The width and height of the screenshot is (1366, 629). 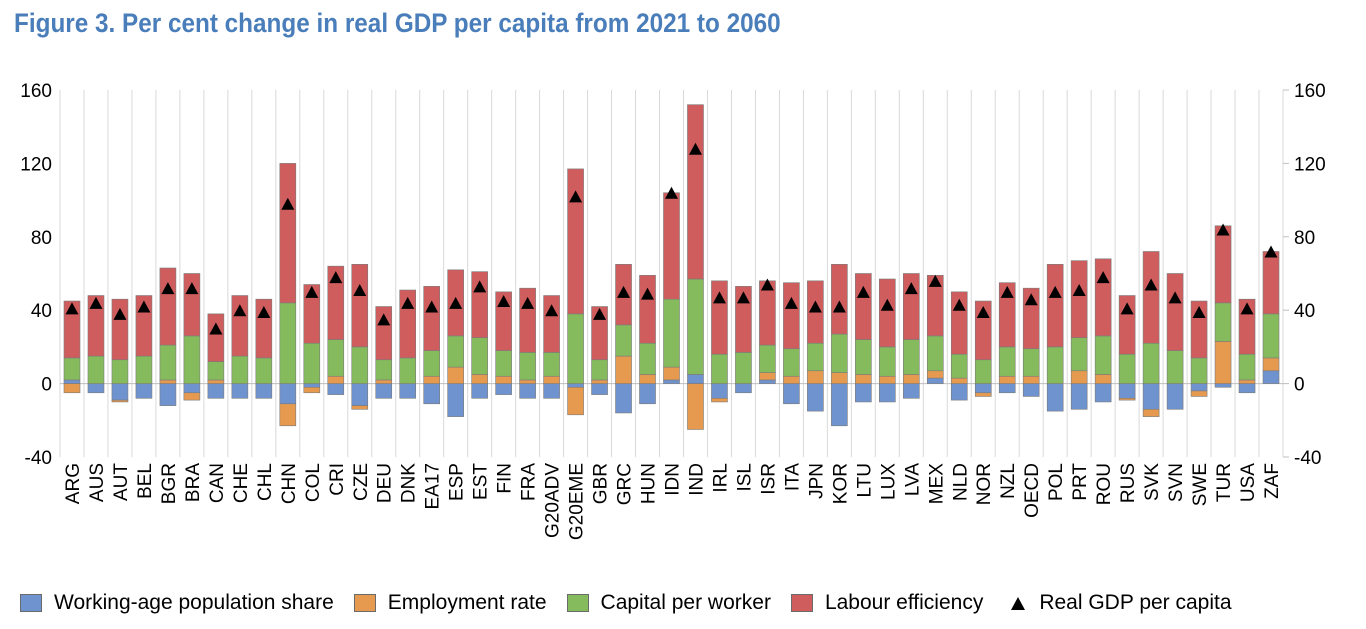 What do you see at coordinates (385, 483) in the screenshot?
I see `x-tick-label: DEU` at bounding box center [385, 483].